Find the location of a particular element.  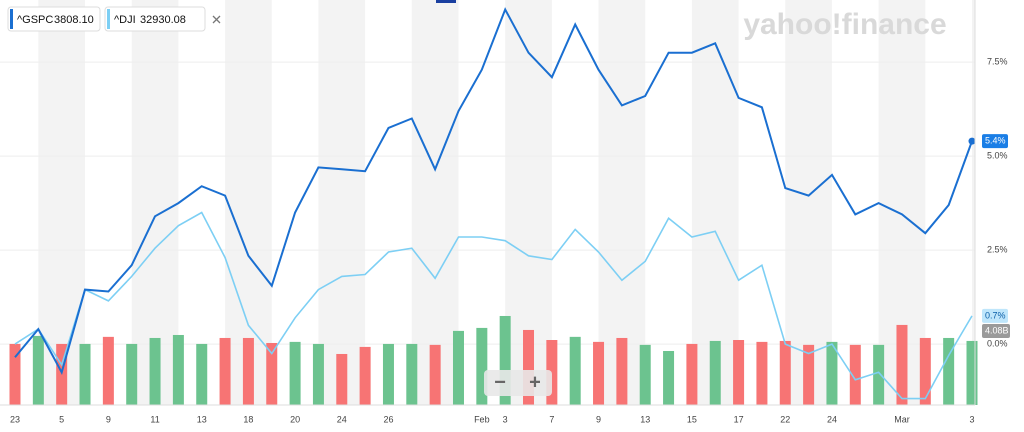

zoom-in: + is located at coordinates (535, 382).